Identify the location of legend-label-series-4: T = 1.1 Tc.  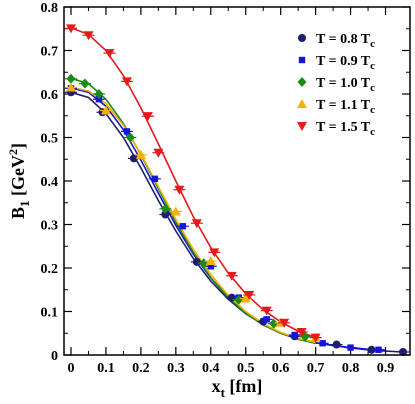
(345, 107).